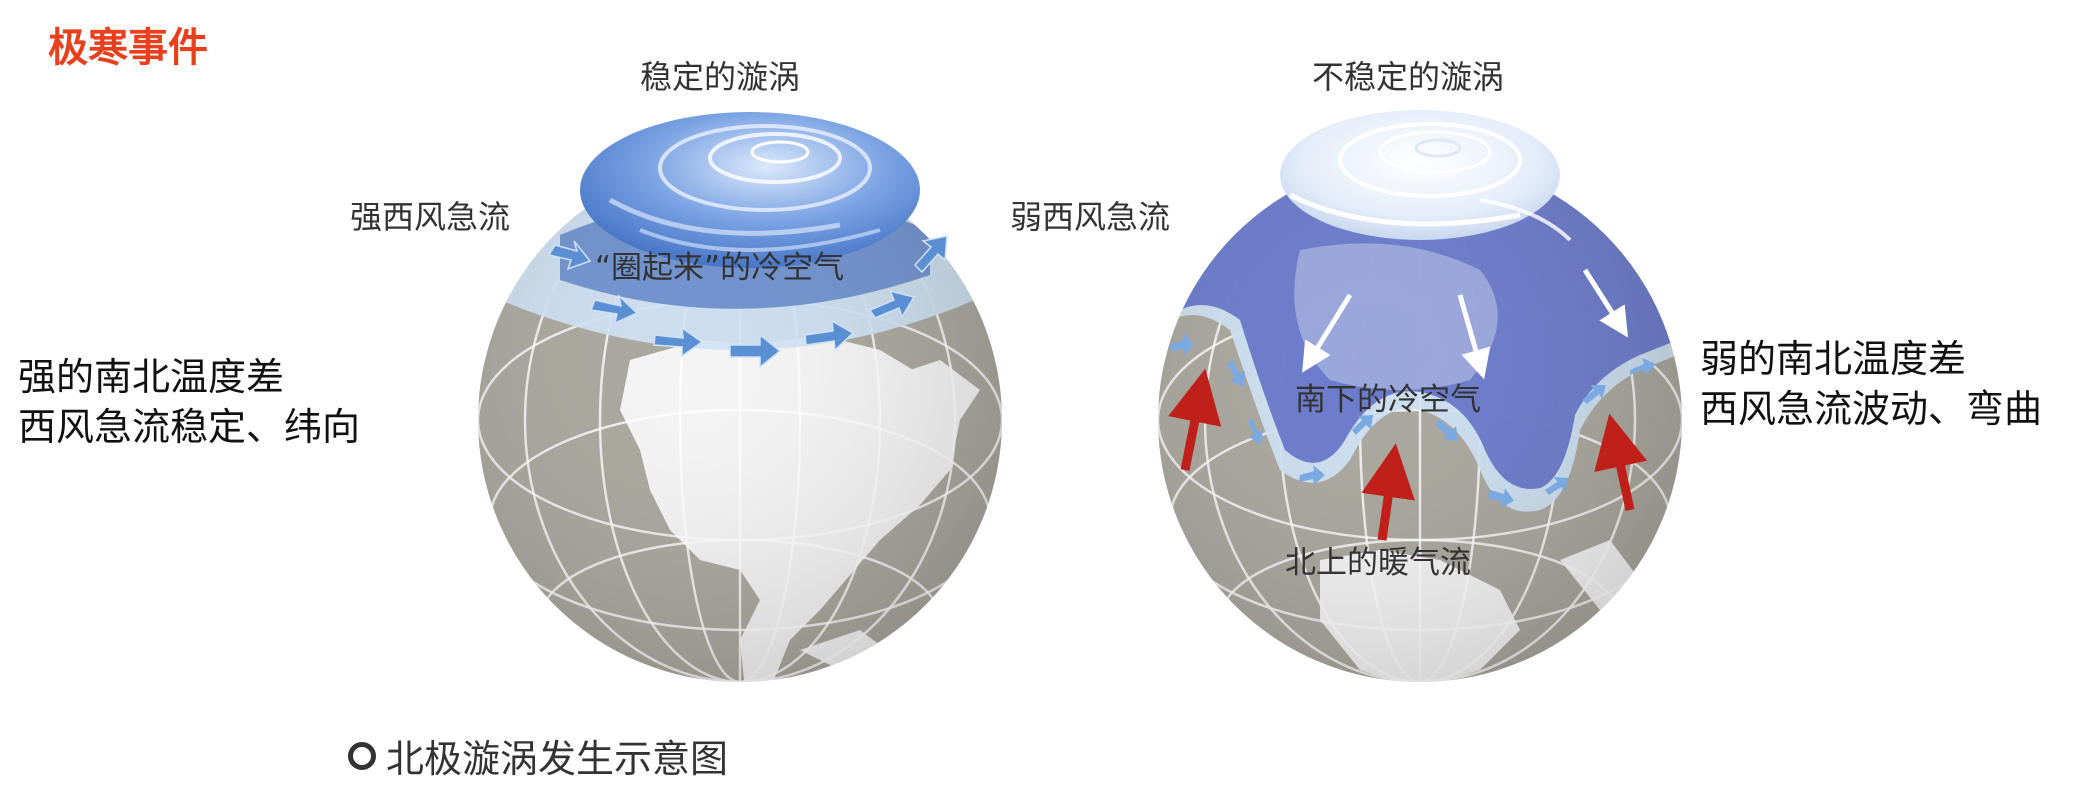  I want to click on circle-bullet-icon, so click(362, 755).